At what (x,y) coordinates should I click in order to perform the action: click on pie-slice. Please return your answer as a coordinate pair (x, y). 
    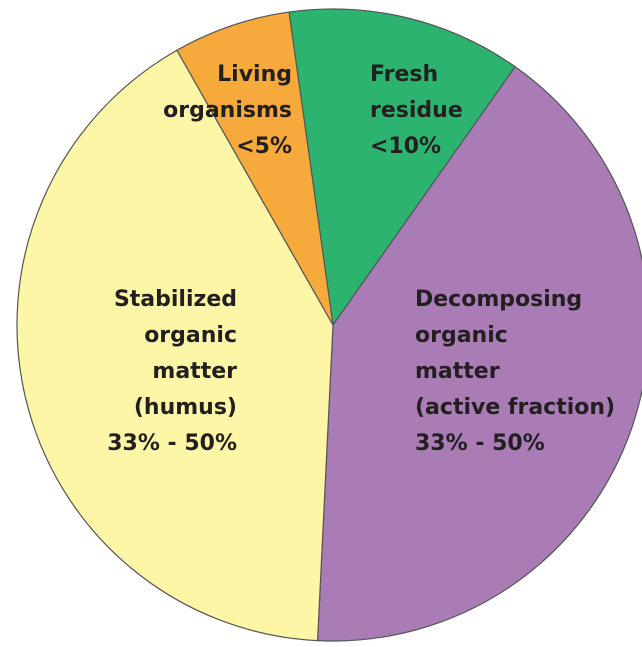
    Looking at the image, I should click on (255, 168).